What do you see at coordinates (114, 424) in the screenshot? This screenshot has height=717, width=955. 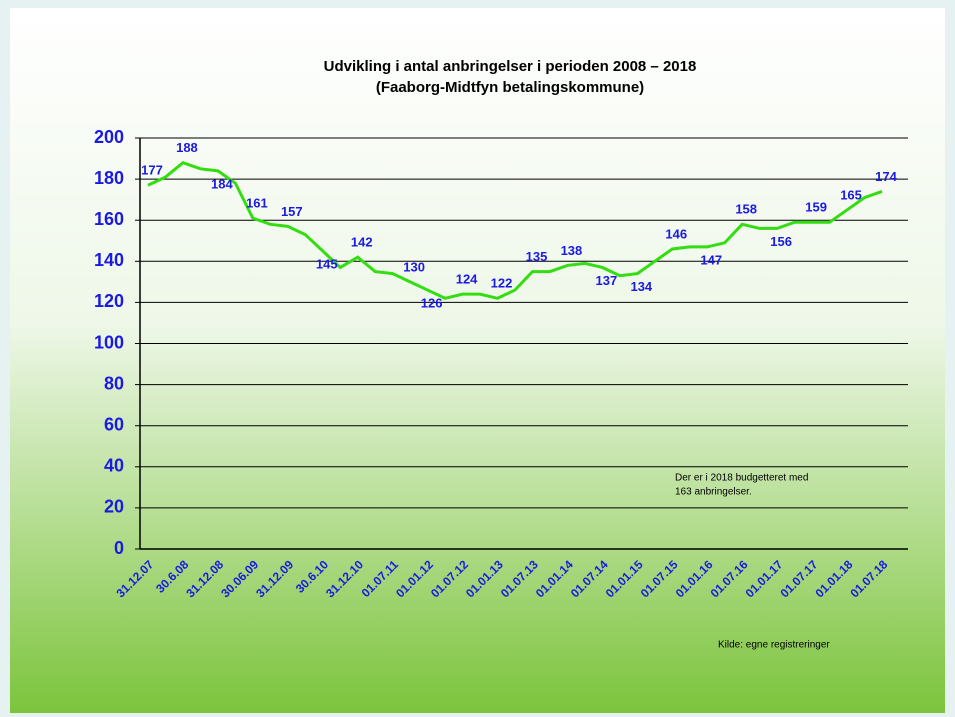 I see `y-tick-label: 60` at bounding box center [114, 424].